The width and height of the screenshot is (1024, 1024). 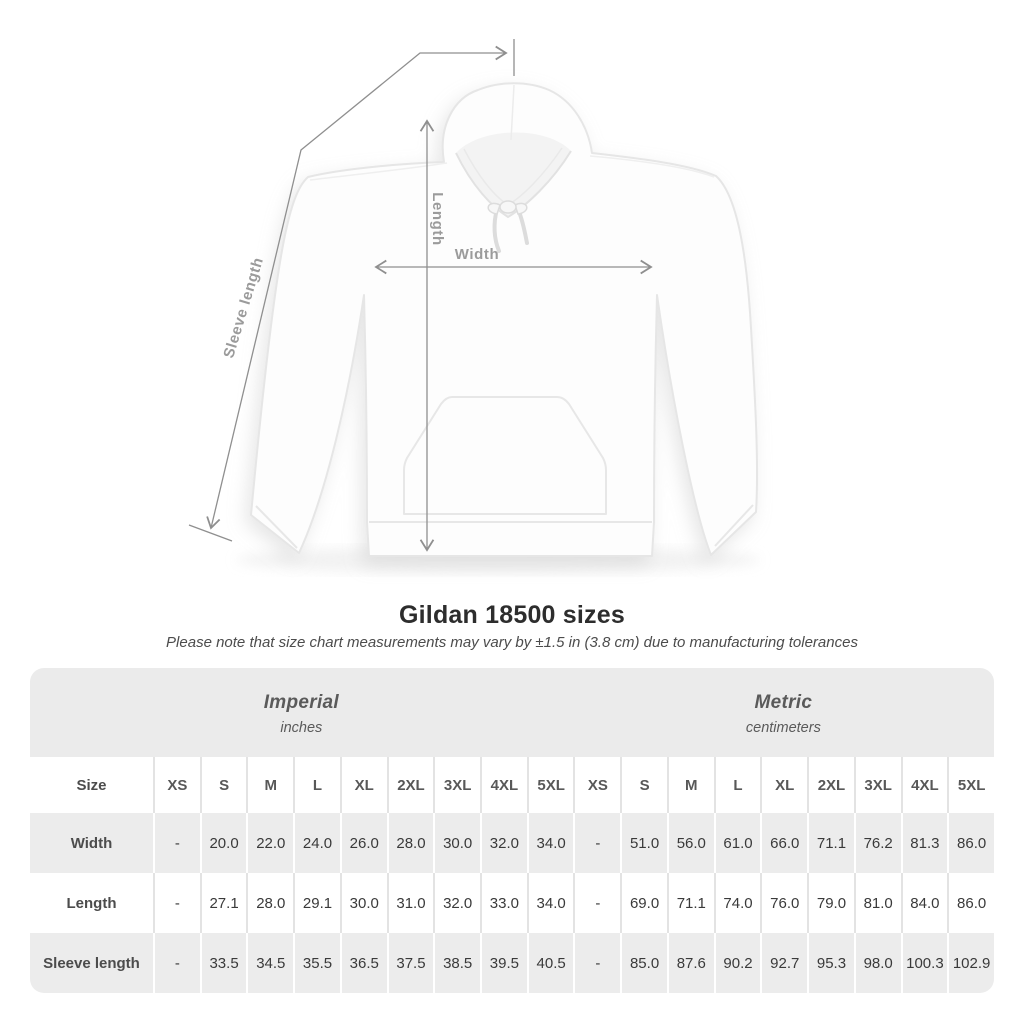 What do you see at coordinates (512, 615) in the screenshot?
I see `page-title: Gildan 18500 sizes` at bounding box center [512, 615].